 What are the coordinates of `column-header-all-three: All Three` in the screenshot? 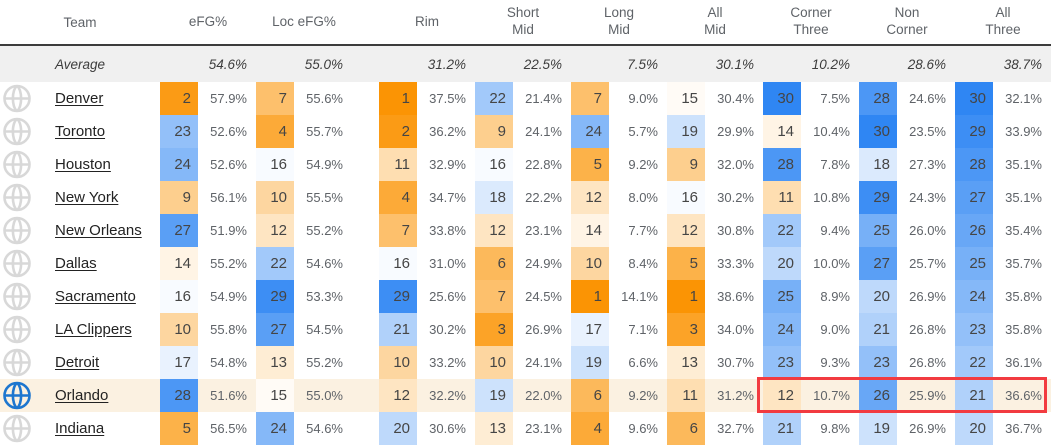 It's located at (1003, 21).